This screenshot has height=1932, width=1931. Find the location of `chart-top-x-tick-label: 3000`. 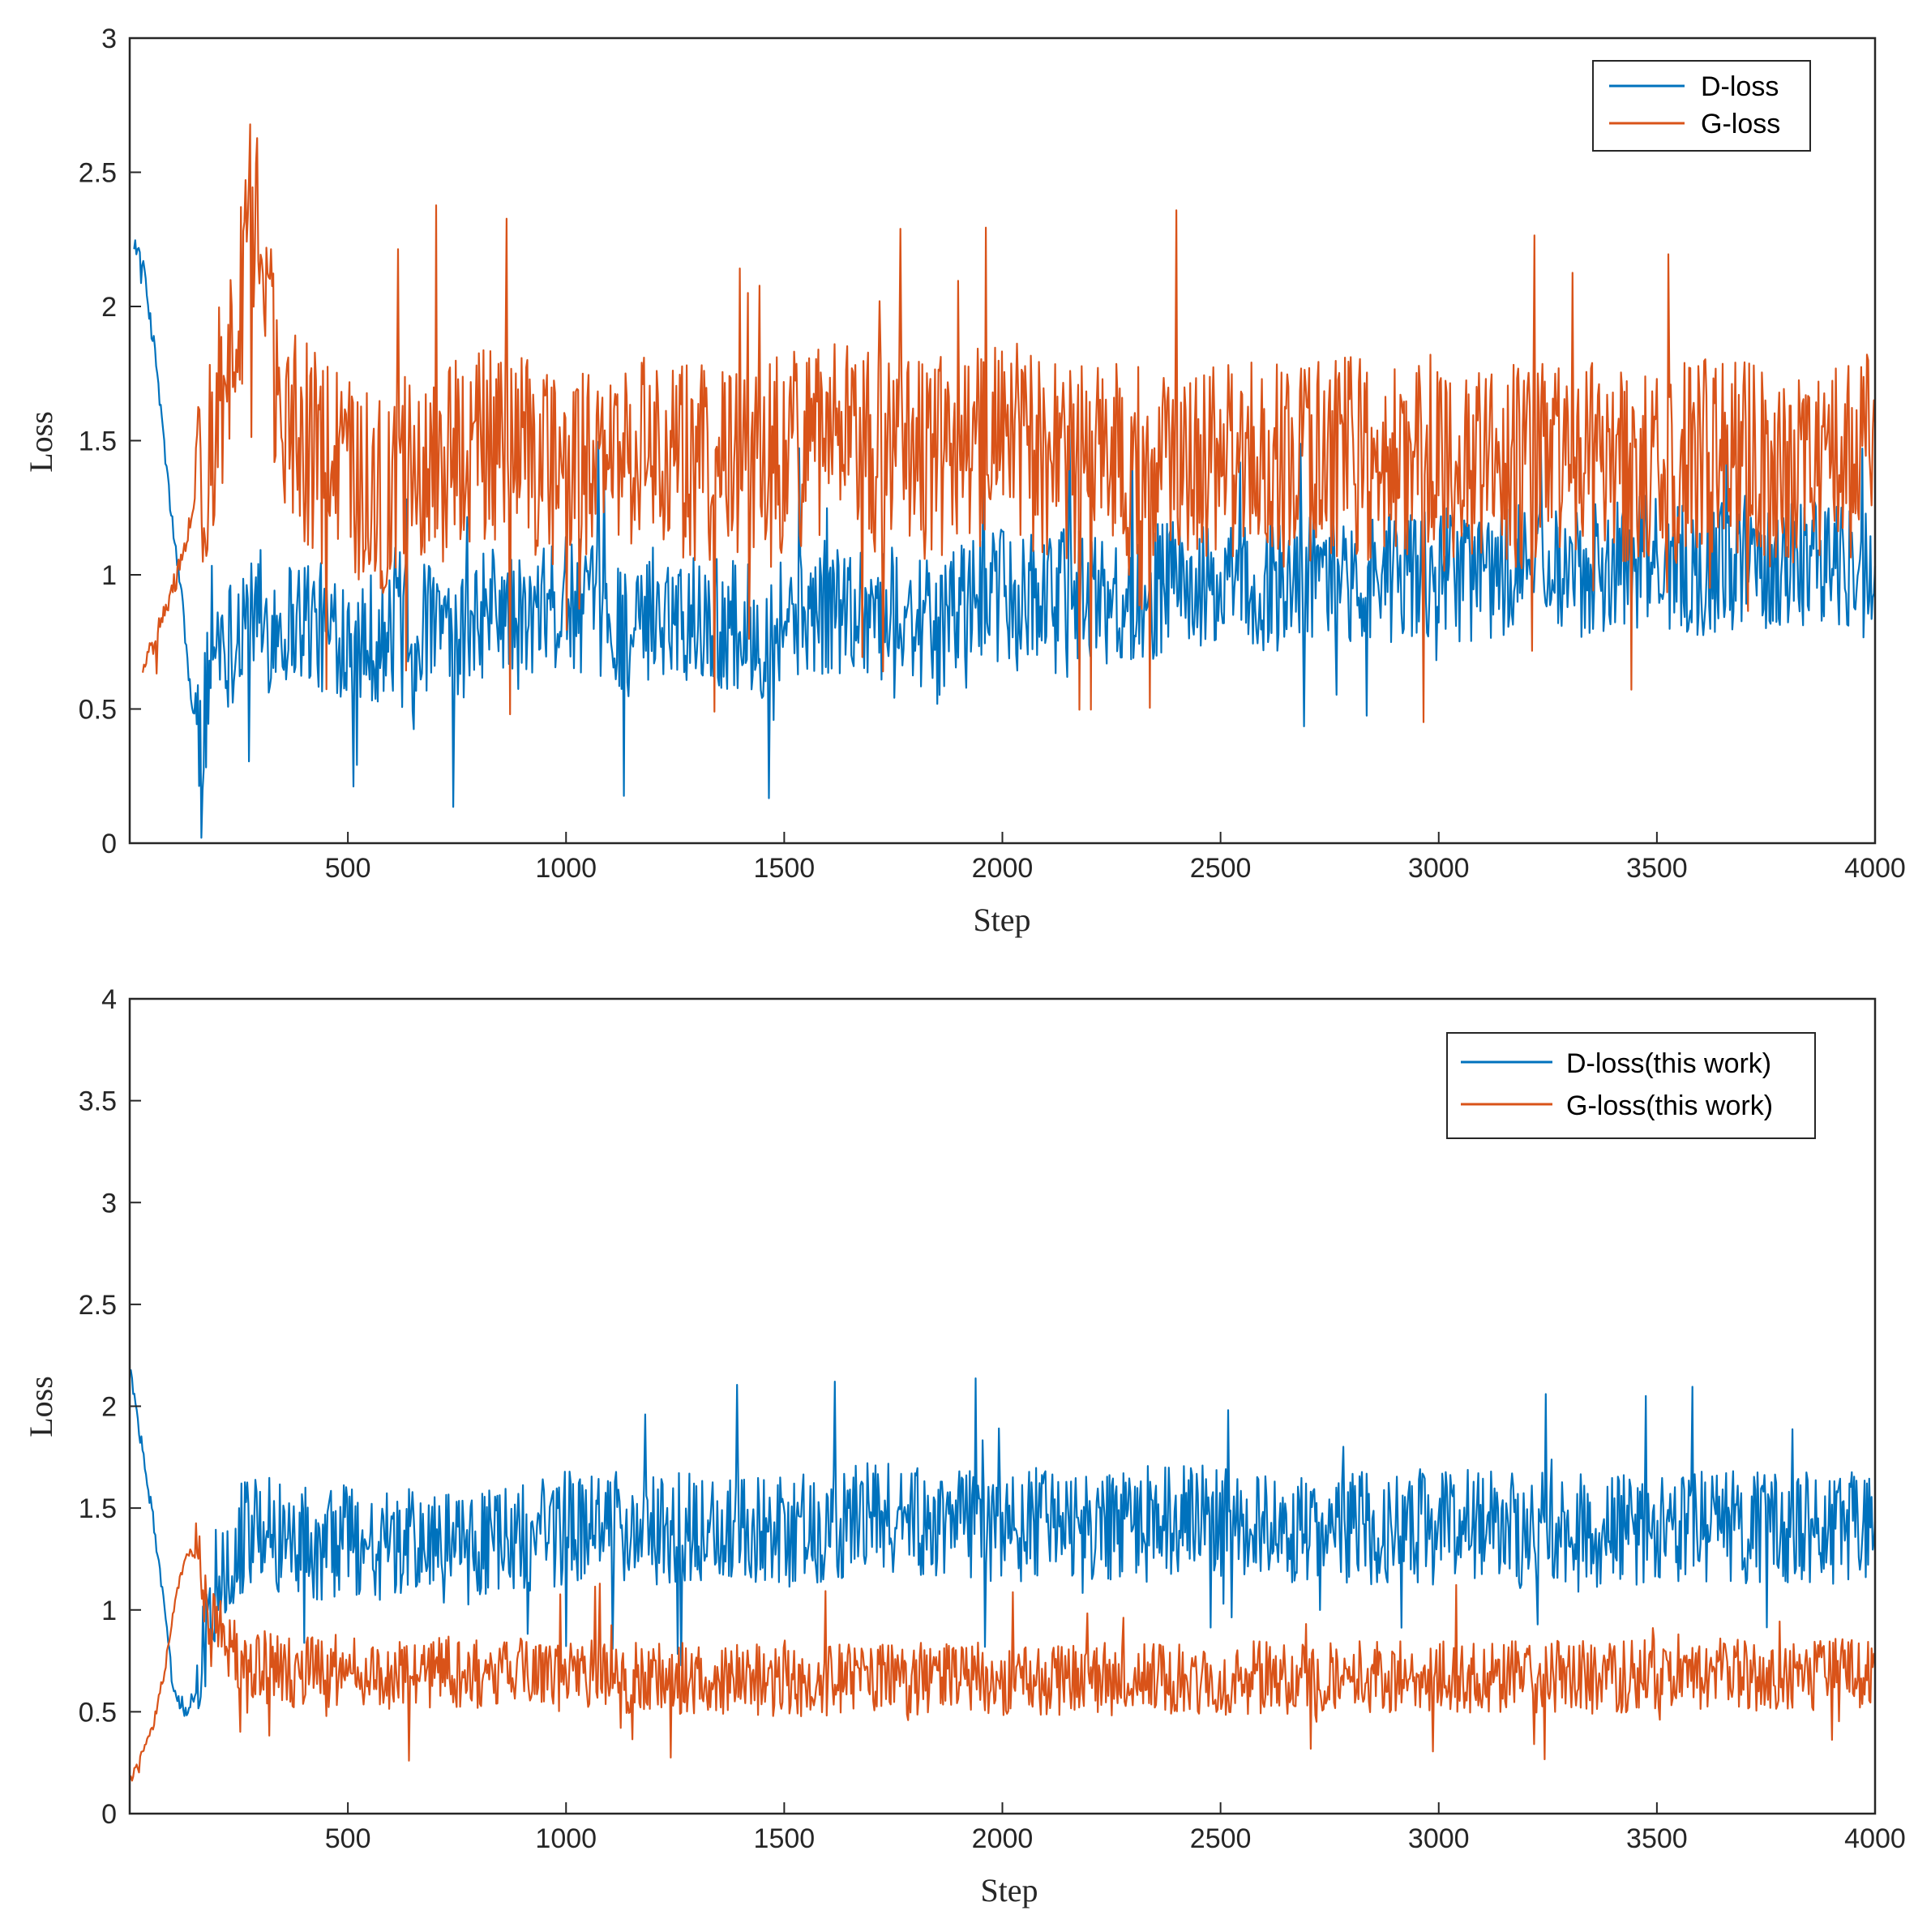

chart-top-x-tick-label: 3000 is located at coordinates (1439, 868).